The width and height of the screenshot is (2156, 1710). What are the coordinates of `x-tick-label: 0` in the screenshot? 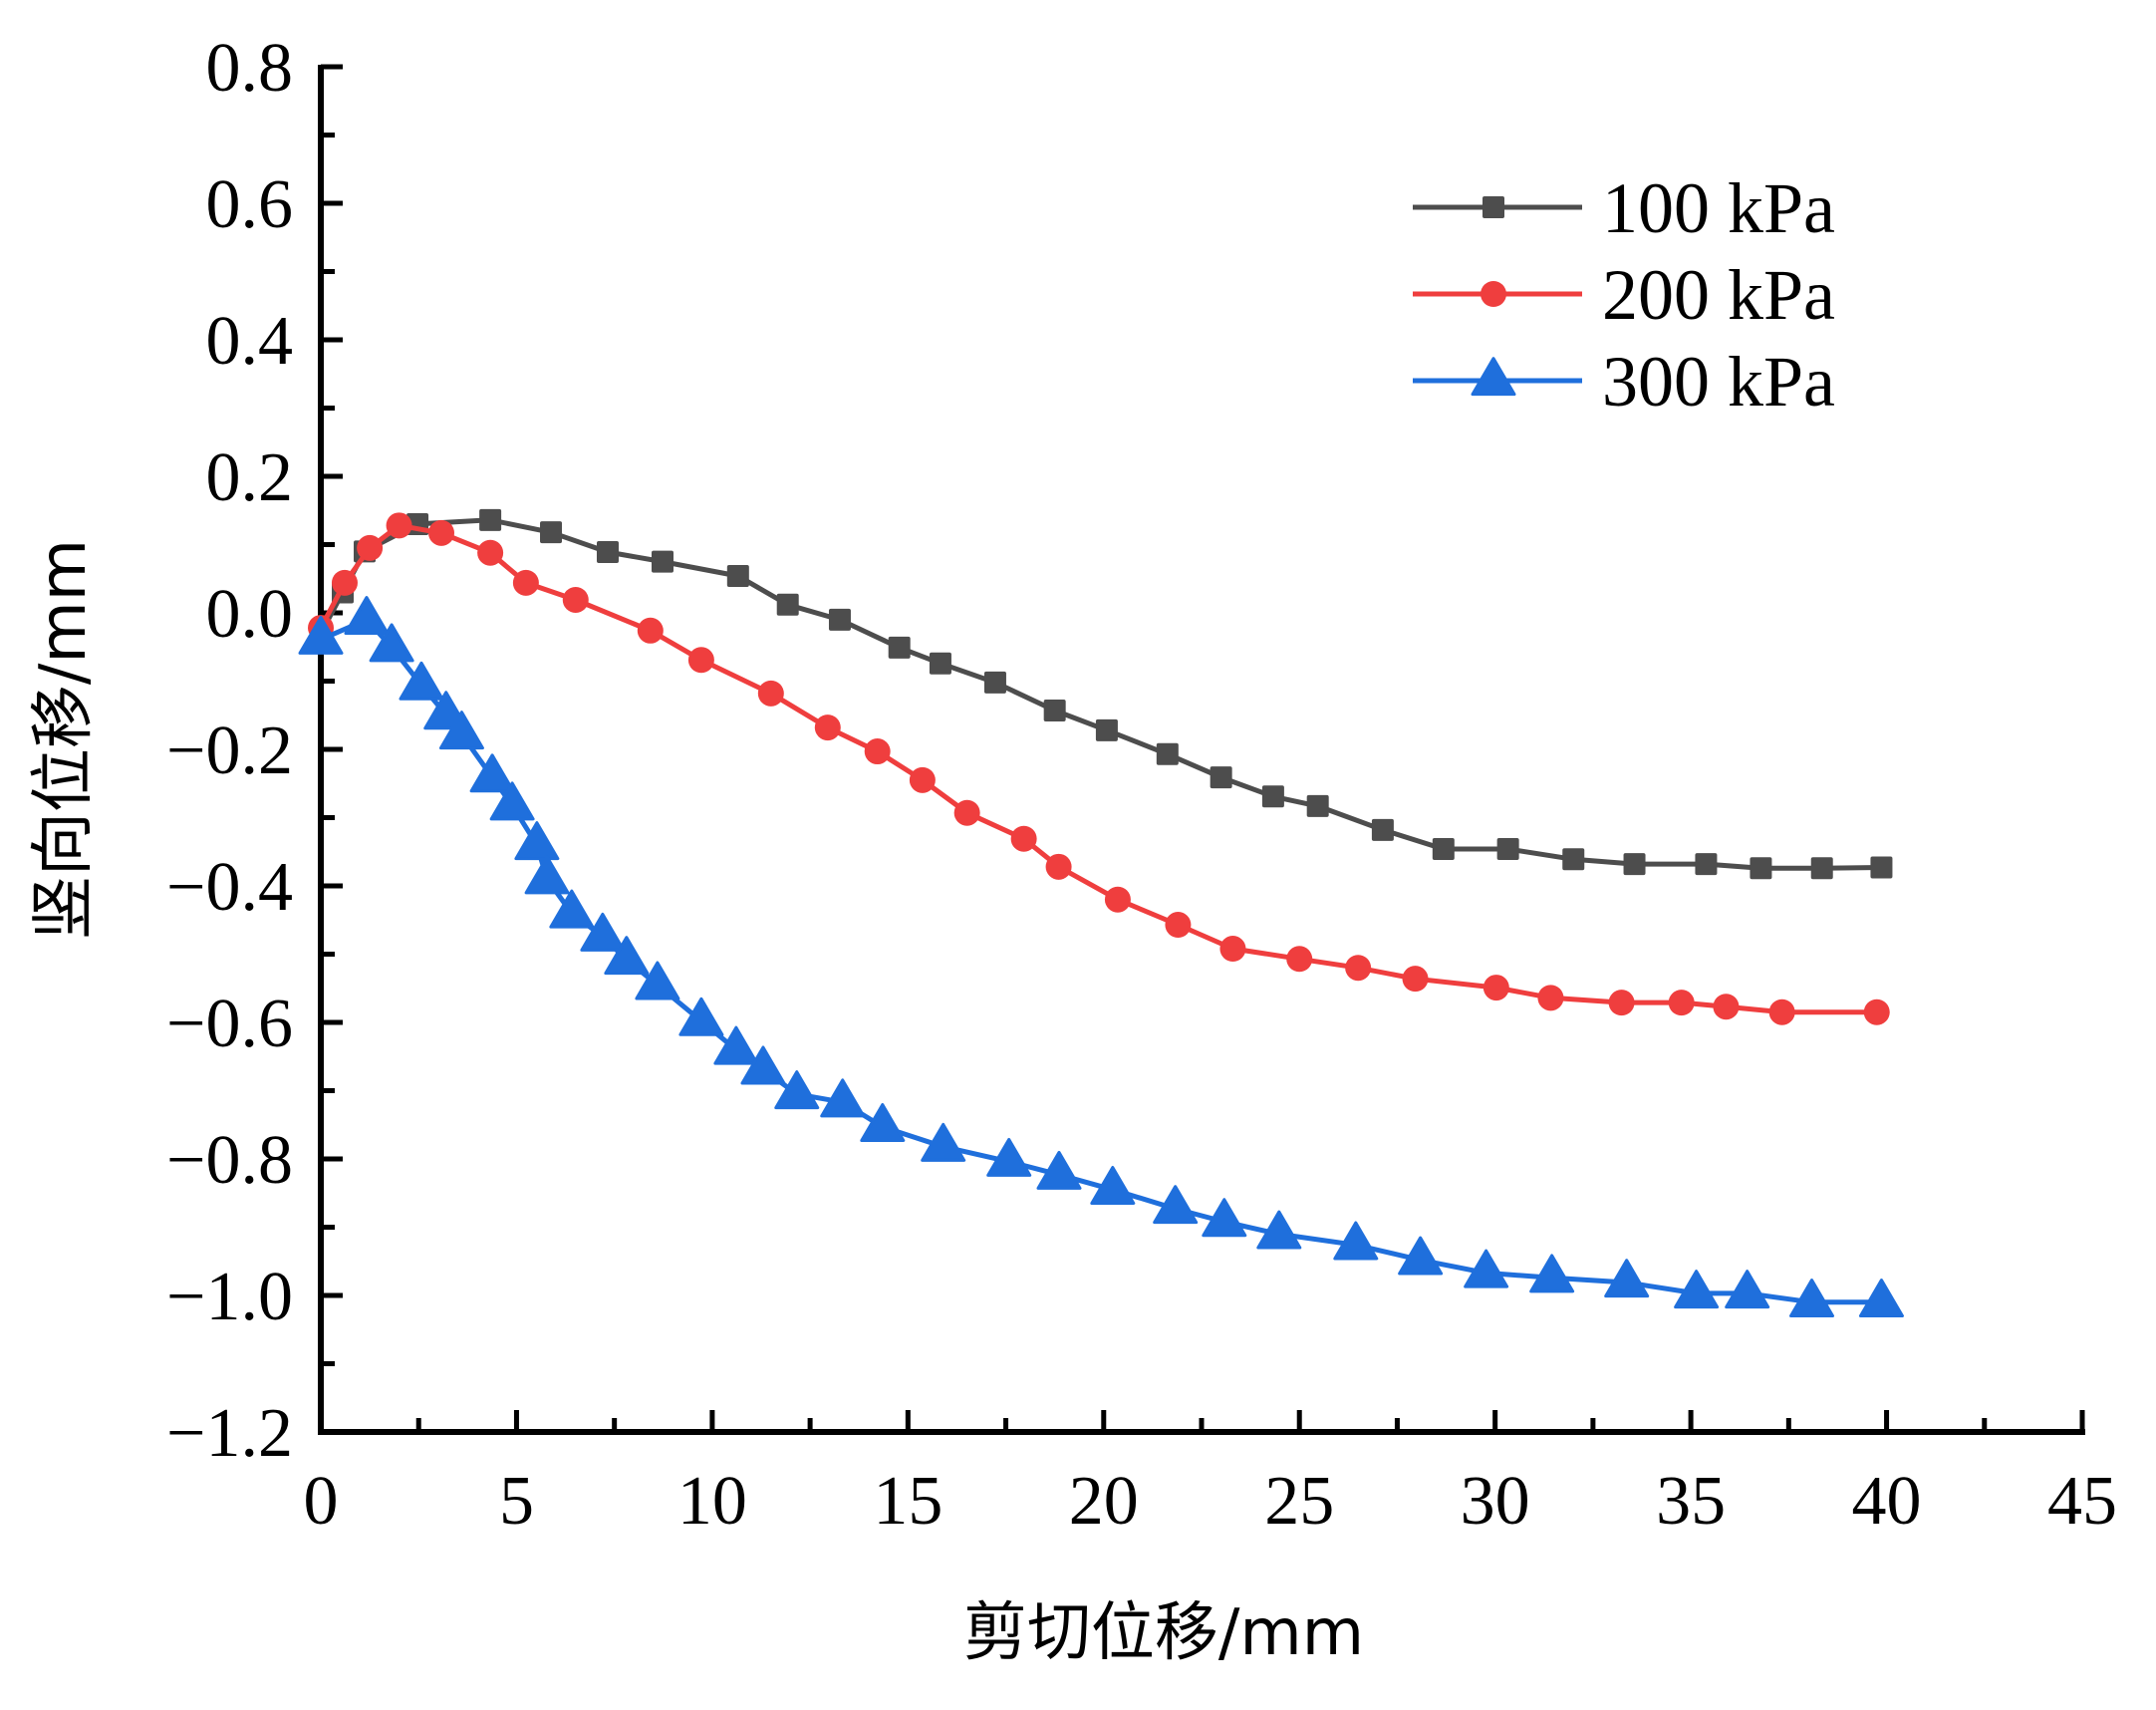 It's located at (321, 1501).